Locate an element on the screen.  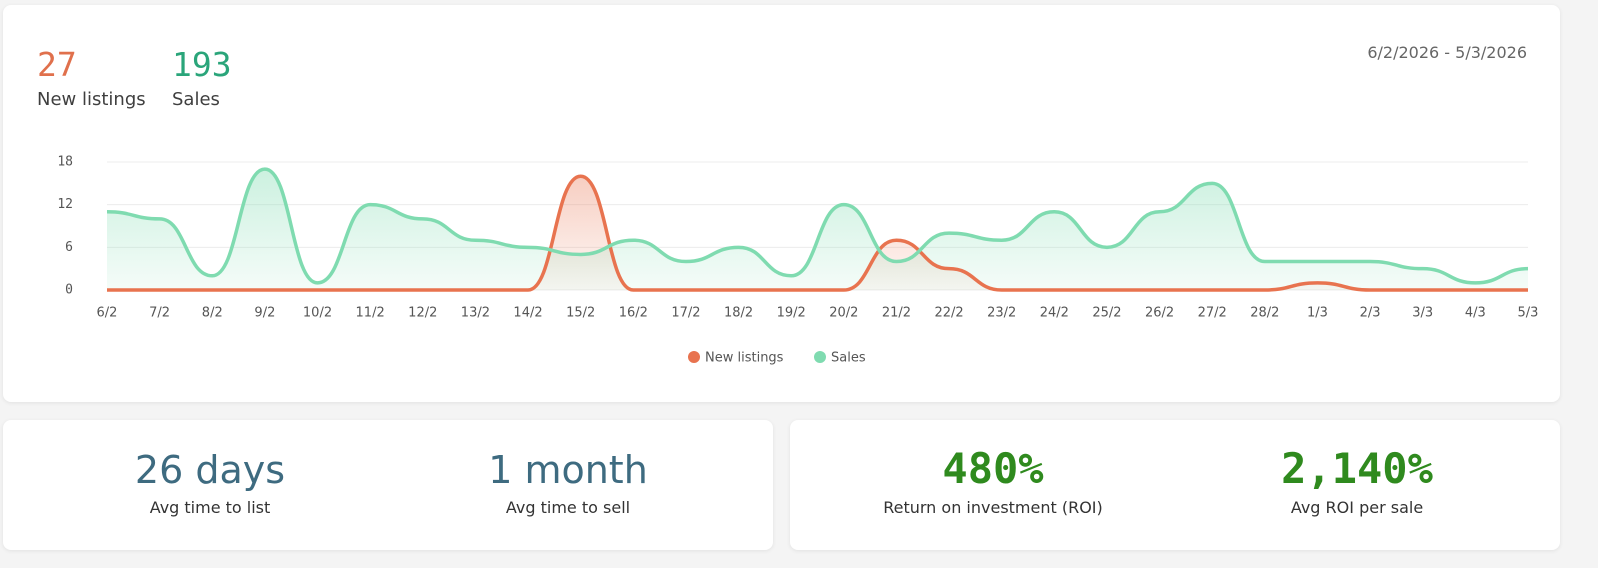
legend-label: New listings is located at coordinates (744, 358).